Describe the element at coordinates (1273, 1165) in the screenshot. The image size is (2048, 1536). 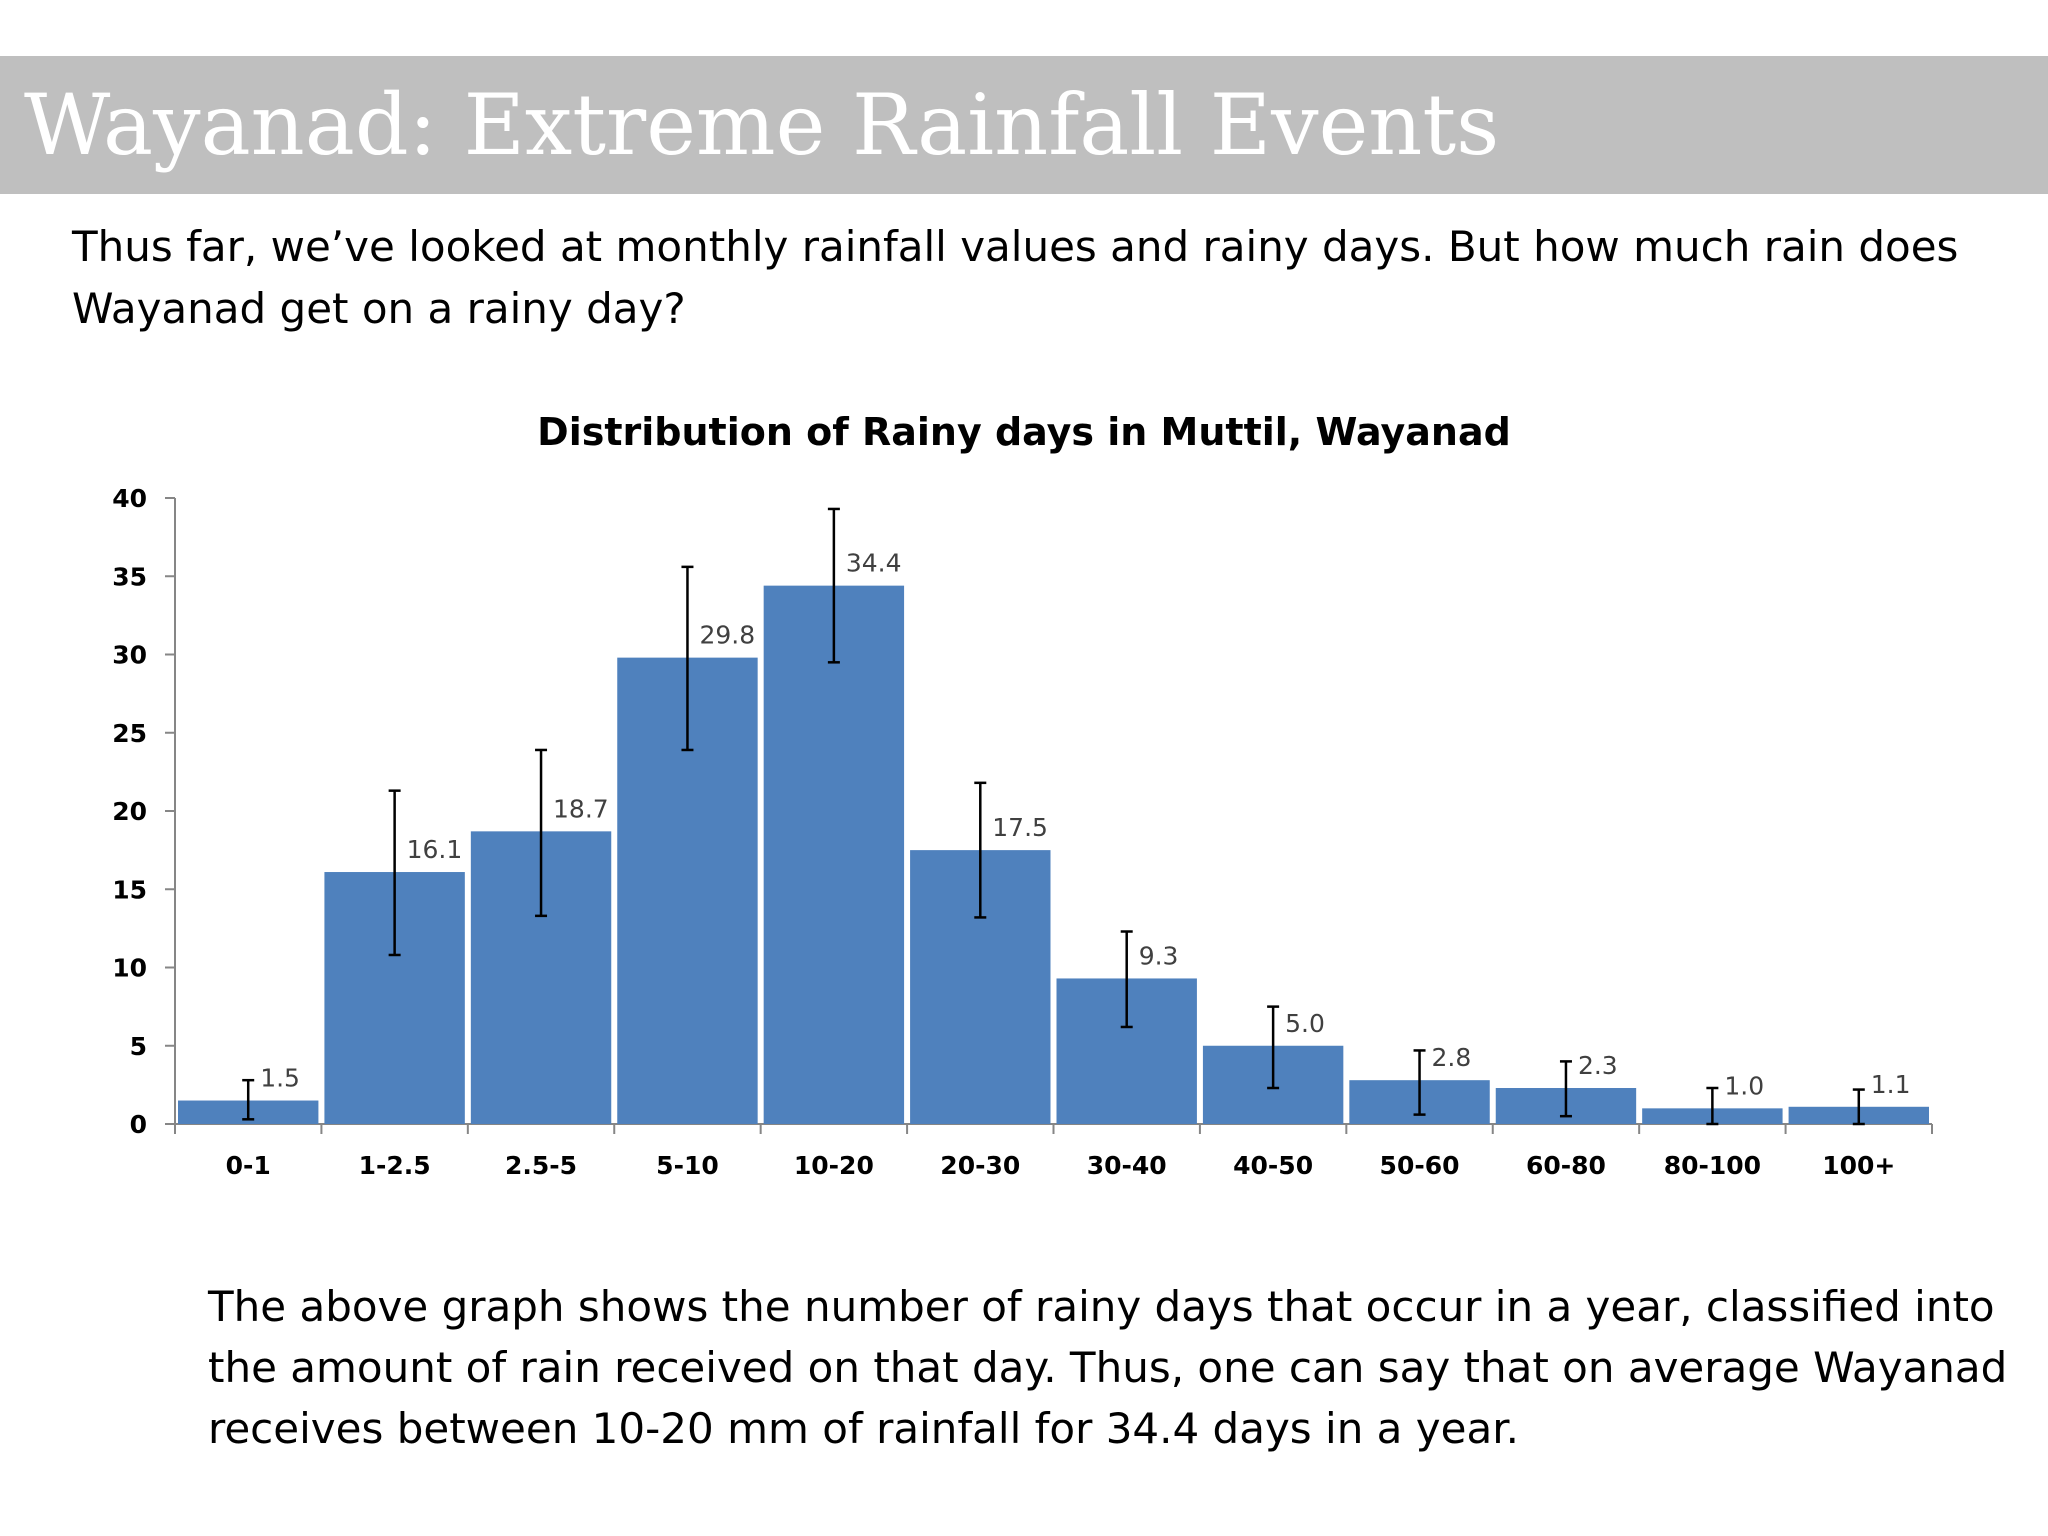
I see `x-tick-label: 40-50` at that location.